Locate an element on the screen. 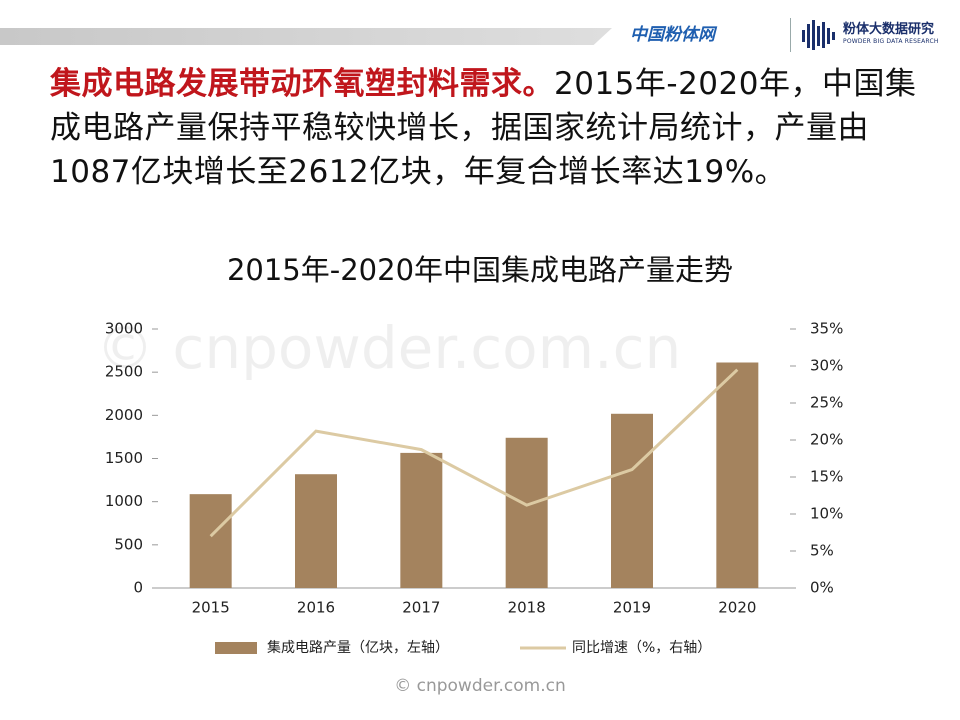 Image resolution: width=960 pixels, height=720 pixels. logo-main: 中国粉体网 is located at coordinates (672, 35).